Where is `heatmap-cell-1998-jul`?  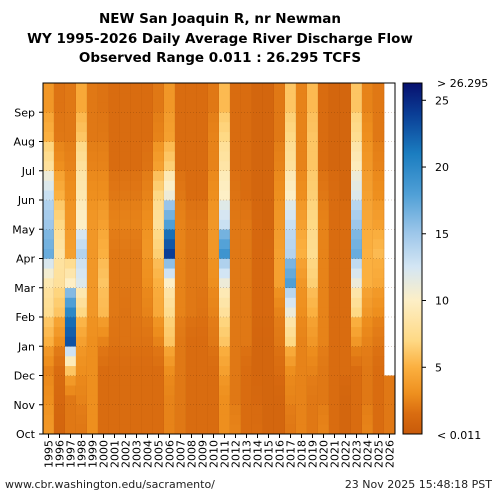 heatmap-cell-1998-jul is located at coordinates (82, 146).